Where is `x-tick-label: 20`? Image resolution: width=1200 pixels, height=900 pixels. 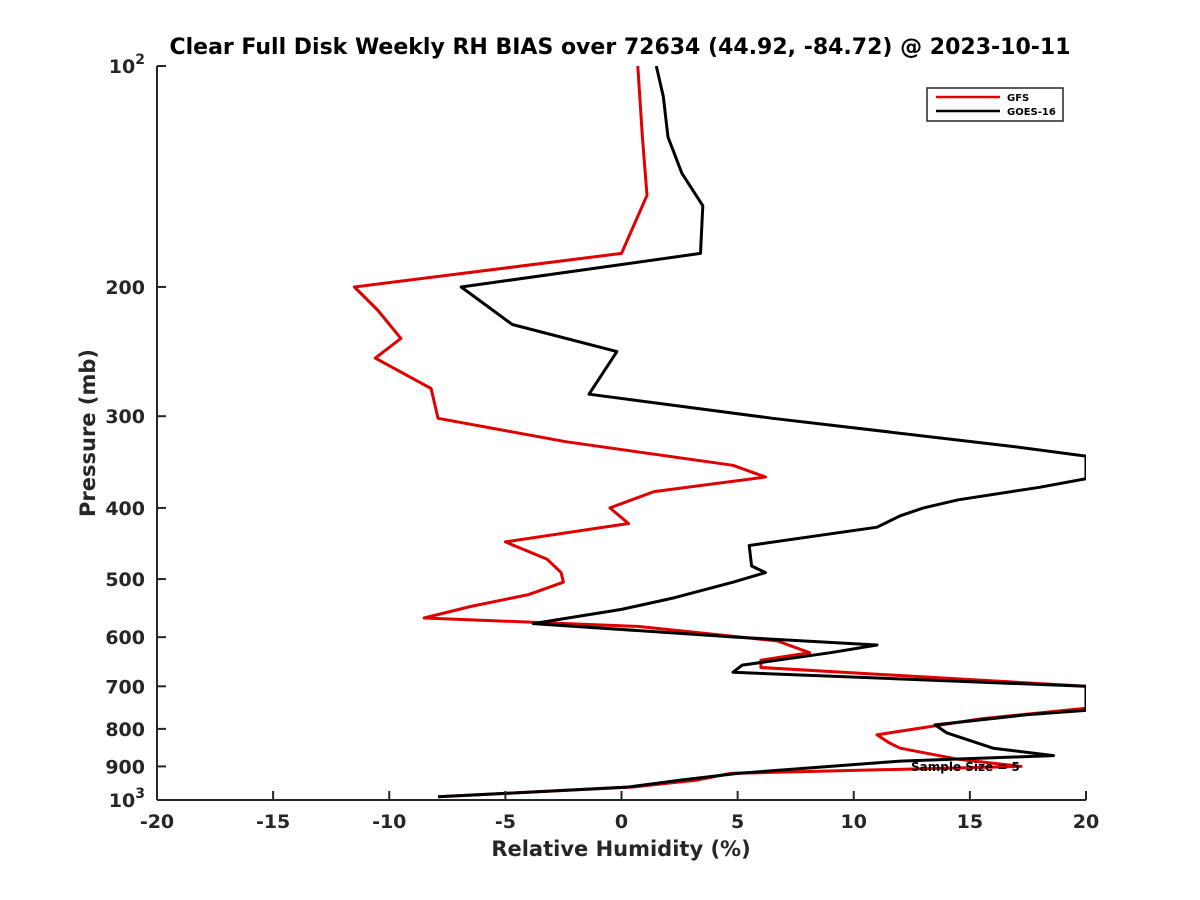 x-tick-label: 20 is located at coordinates (1086, 822).